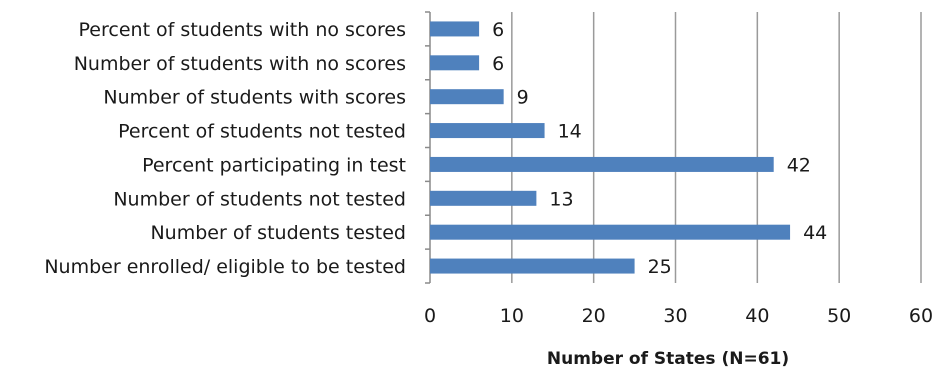 The width and height of the screenshot is (934, 375). I want to click on x-tick-label-60: 60, so click(921, 316).